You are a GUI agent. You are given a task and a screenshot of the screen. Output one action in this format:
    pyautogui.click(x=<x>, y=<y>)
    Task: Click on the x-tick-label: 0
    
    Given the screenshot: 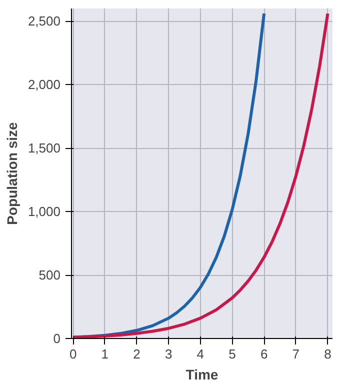 What is the action you would take?
    pyautogui.click(x=73, y=354)
    